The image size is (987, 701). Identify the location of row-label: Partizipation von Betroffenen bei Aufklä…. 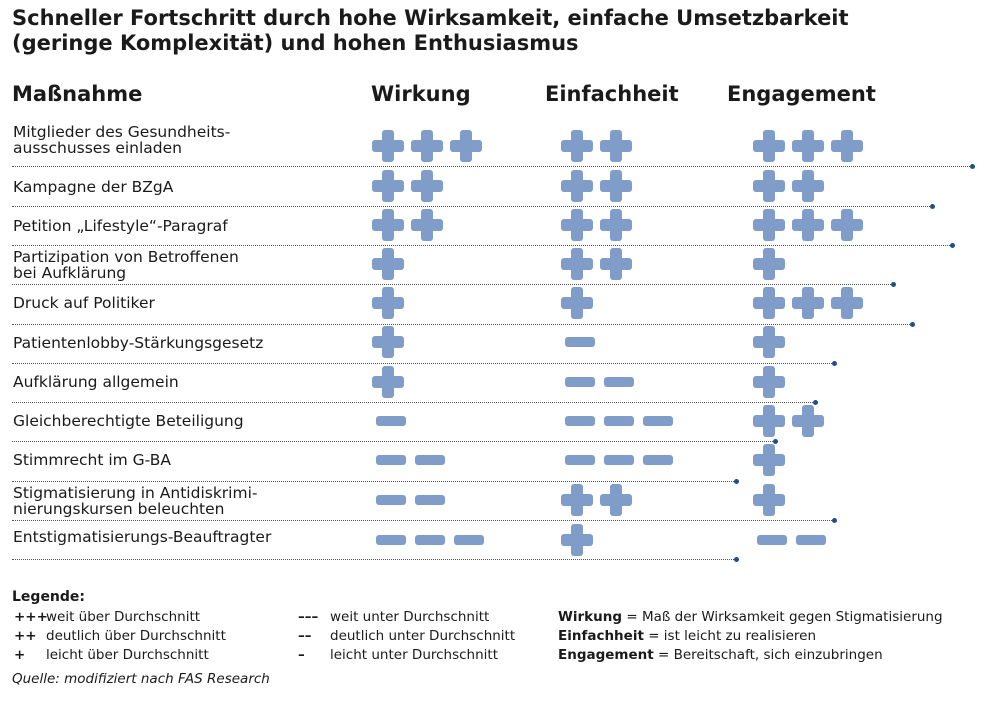
(126, 265).